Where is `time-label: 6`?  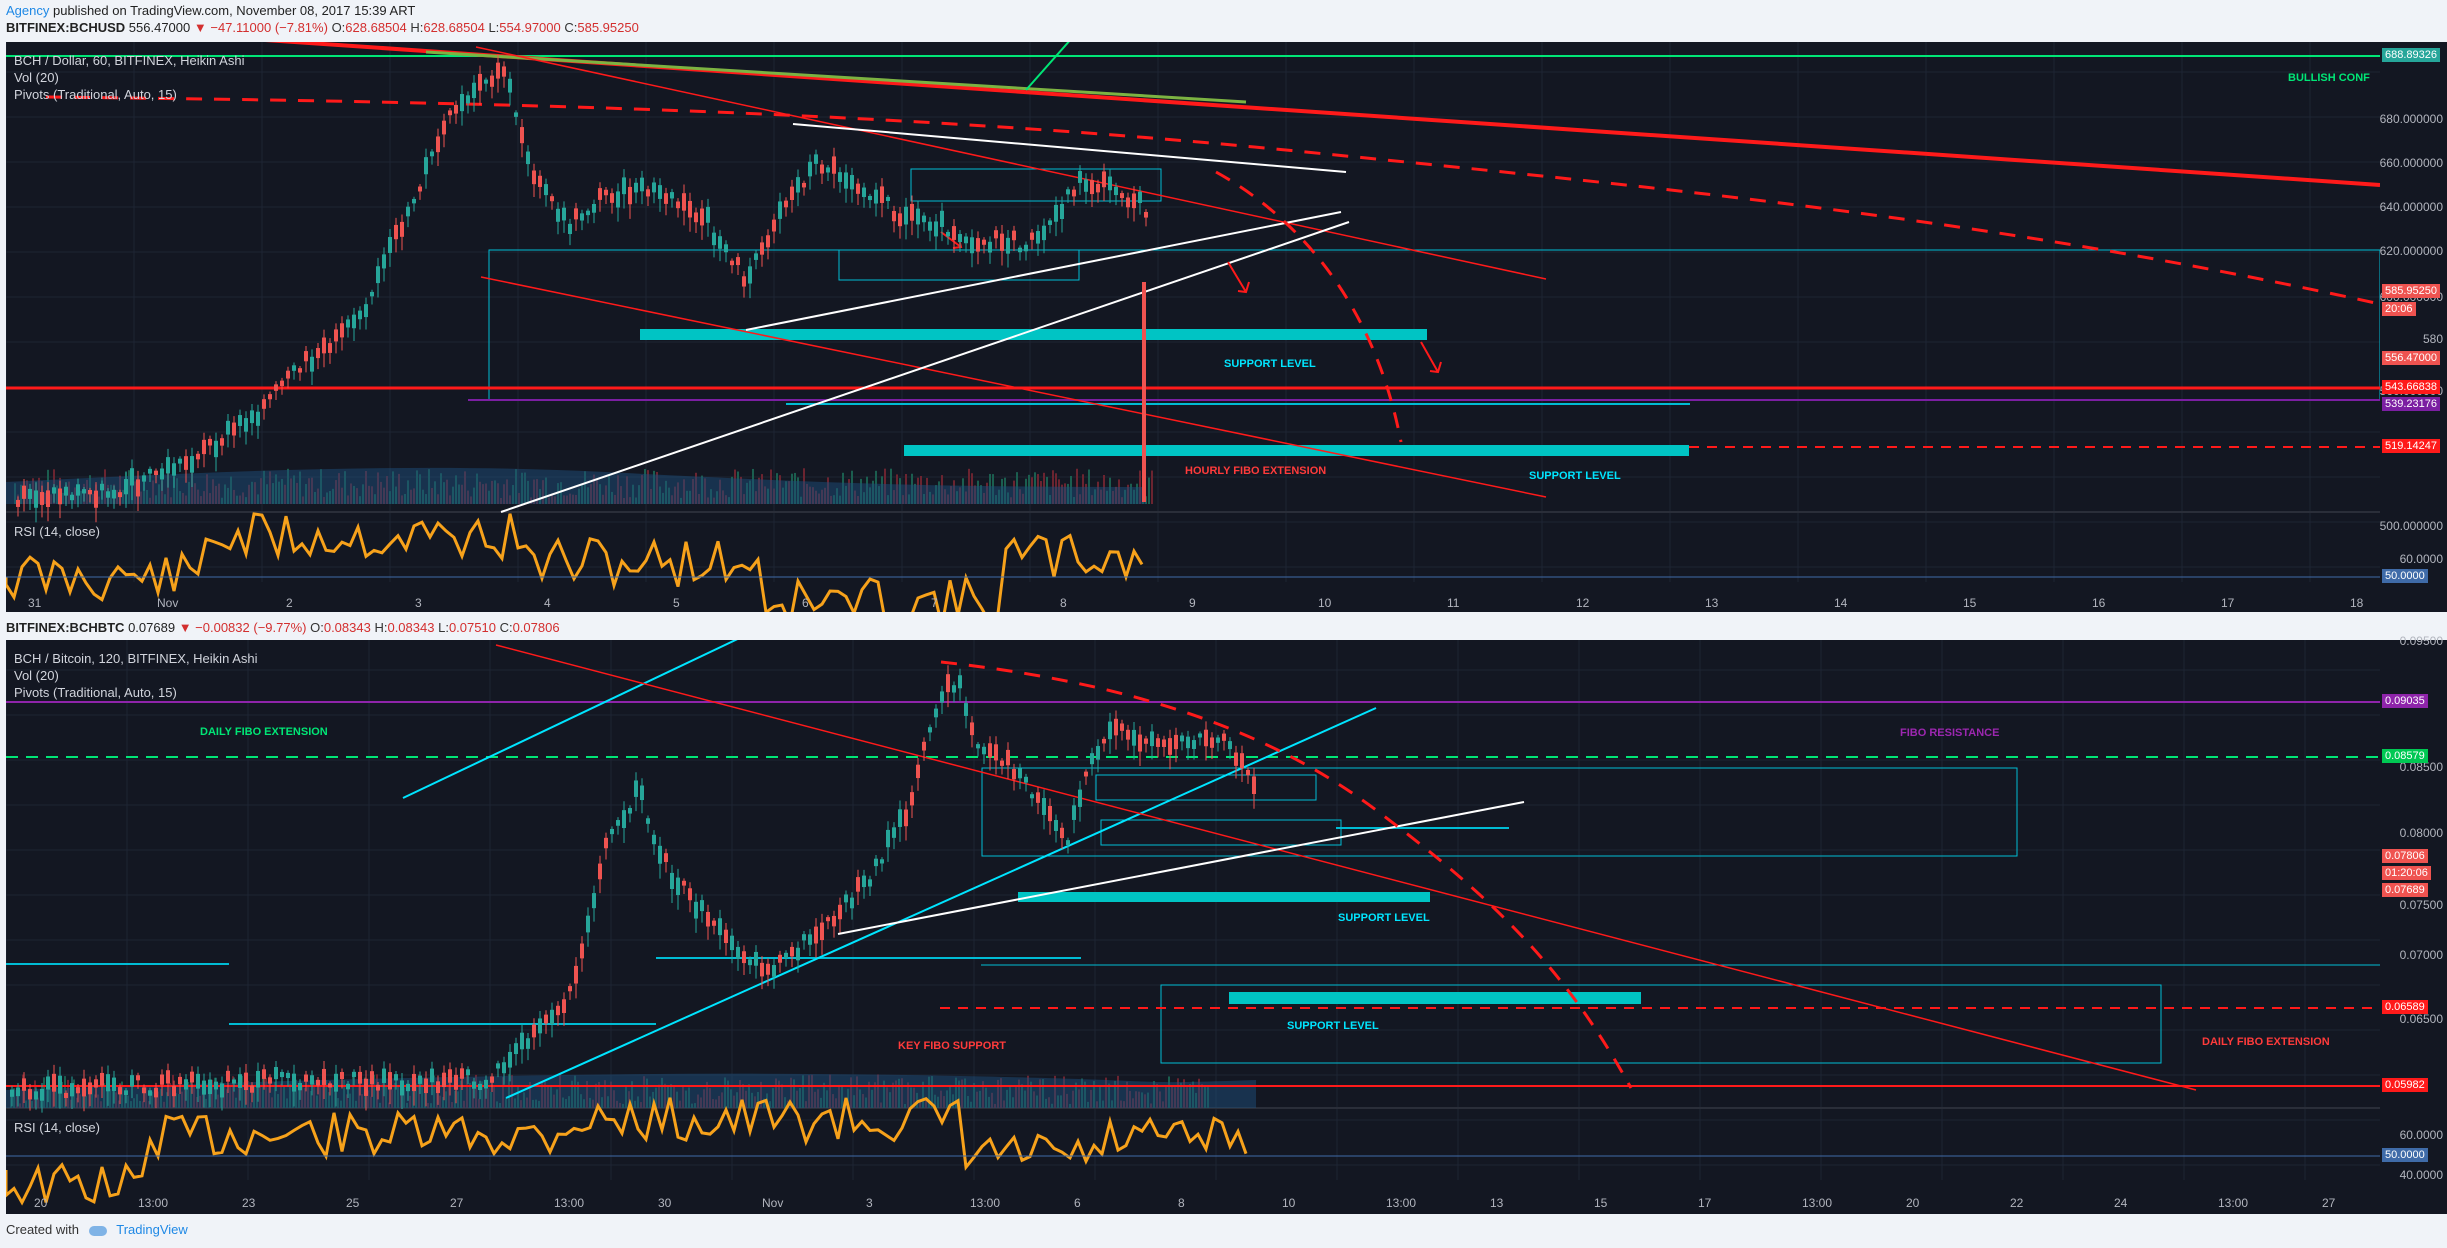 time-label: 6 is located at coordinates (805, 603).